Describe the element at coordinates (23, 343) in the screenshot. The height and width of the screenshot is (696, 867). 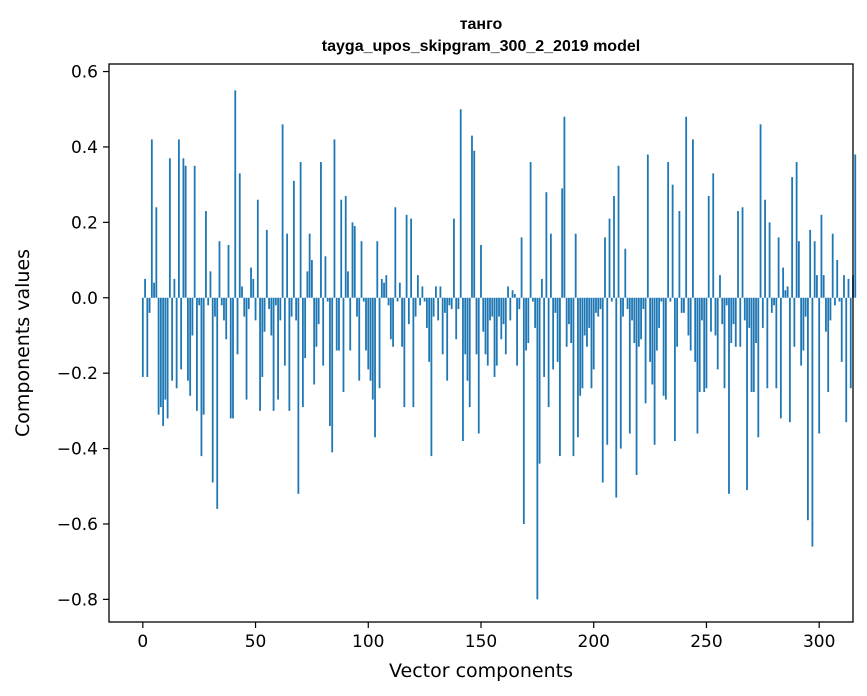
I see `y-axis-label: Components values` at that location.